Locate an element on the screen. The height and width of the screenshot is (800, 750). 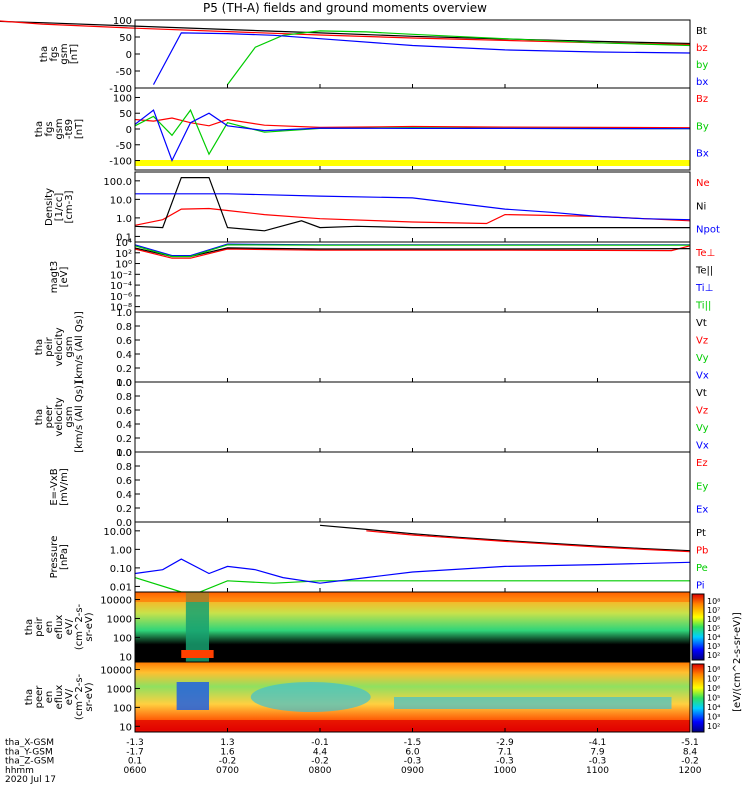
y-tick-label: 1000 is located at coordinates (119, 689).